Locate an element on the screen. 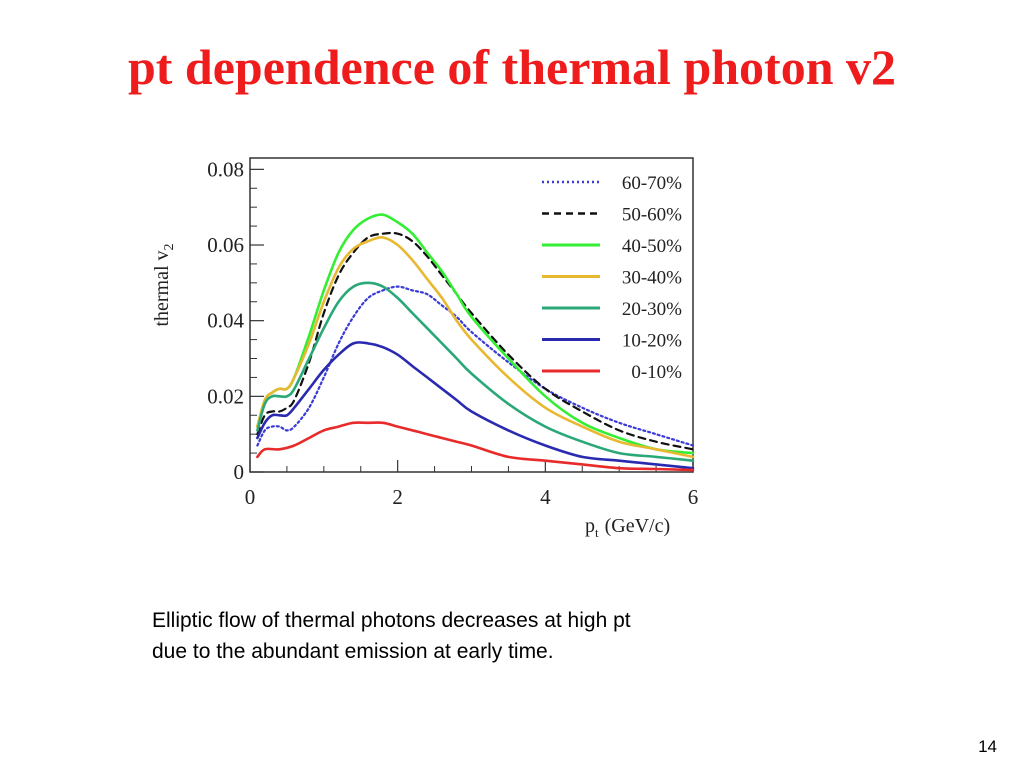 The height and width of the screenshot is (768, 1024). legend-label-5: 10-20% is located at coordinates (652, 341).